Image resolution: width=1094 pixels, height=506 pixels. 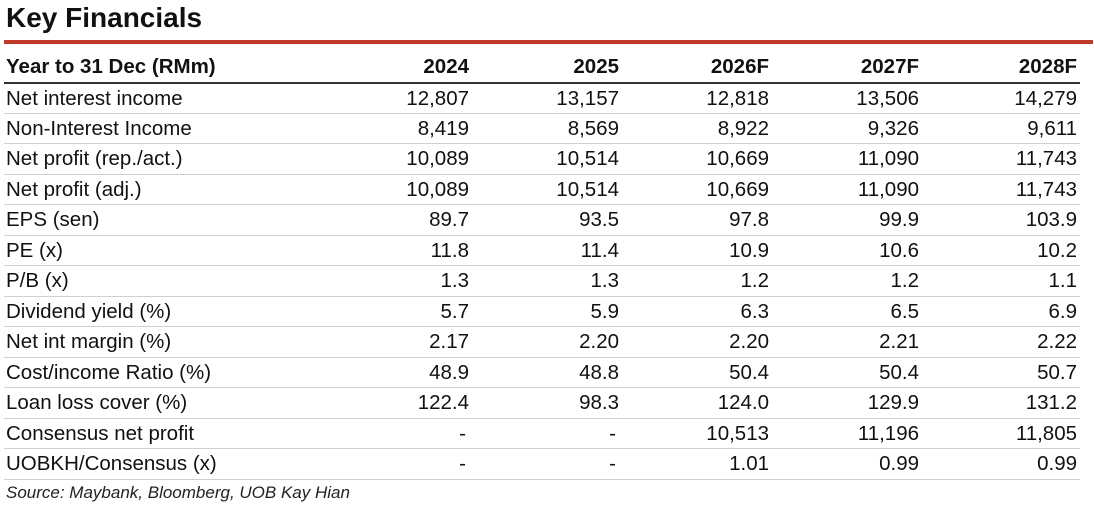 I want to click on row-label: Net int margin (%), so click(x=163, y=342).